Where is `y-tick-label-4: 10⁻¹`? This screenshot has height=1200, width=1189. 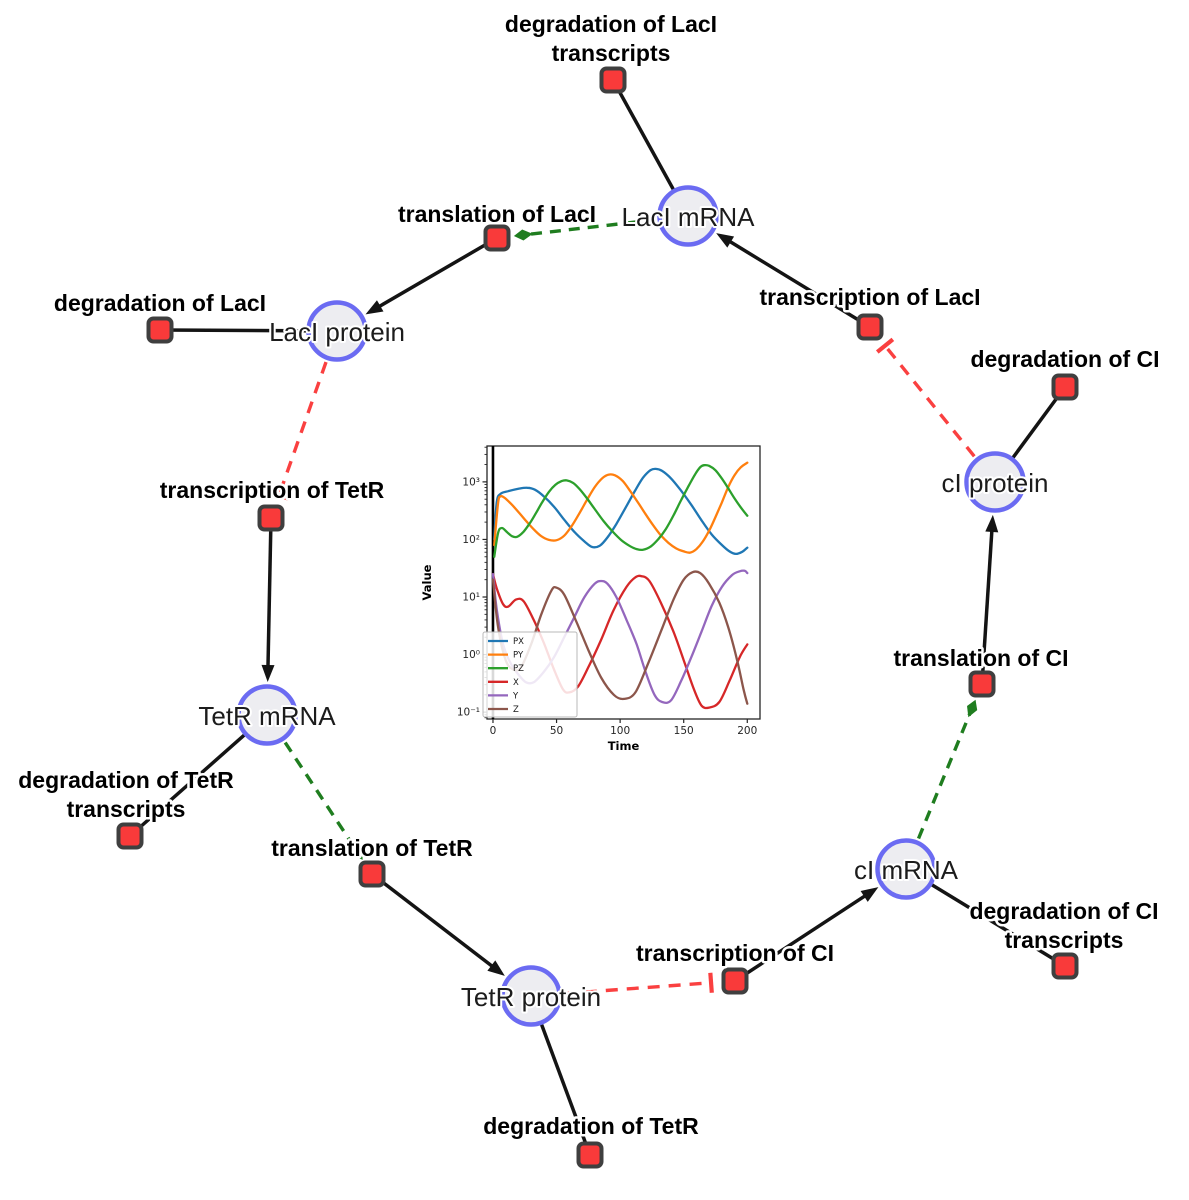
y-tick-label-4: 10⁻¹ is located at coordinates (468, 713).